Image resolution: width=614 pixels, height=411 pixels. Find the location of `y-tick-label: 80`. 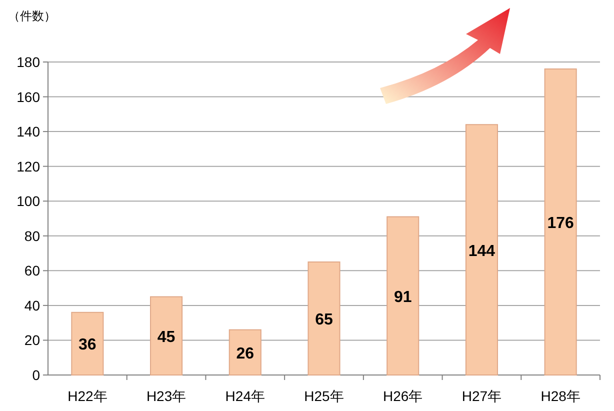

y-tick-label: 80 is located at coordinates (32, 236).